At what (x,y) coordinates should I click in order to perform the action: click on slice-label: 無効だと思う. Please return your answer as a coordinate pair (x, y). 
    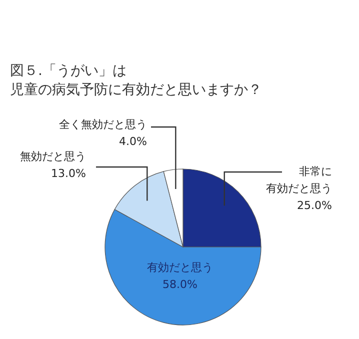
    Looking at the image, I should click on (53, 157).